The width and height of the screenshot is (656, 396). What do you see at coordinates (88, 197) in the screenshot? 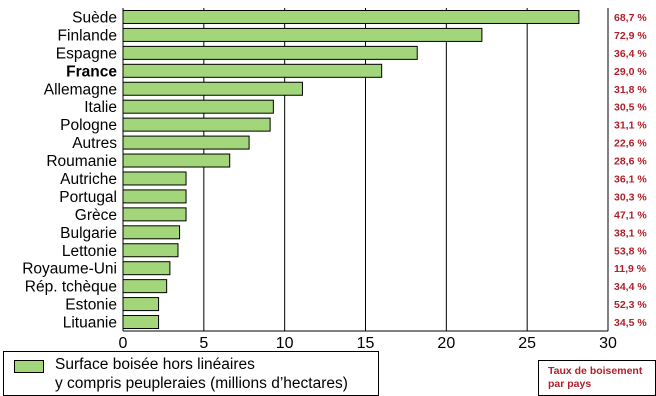
I see `category-label: Portugal` at bounding box center [88, 197].